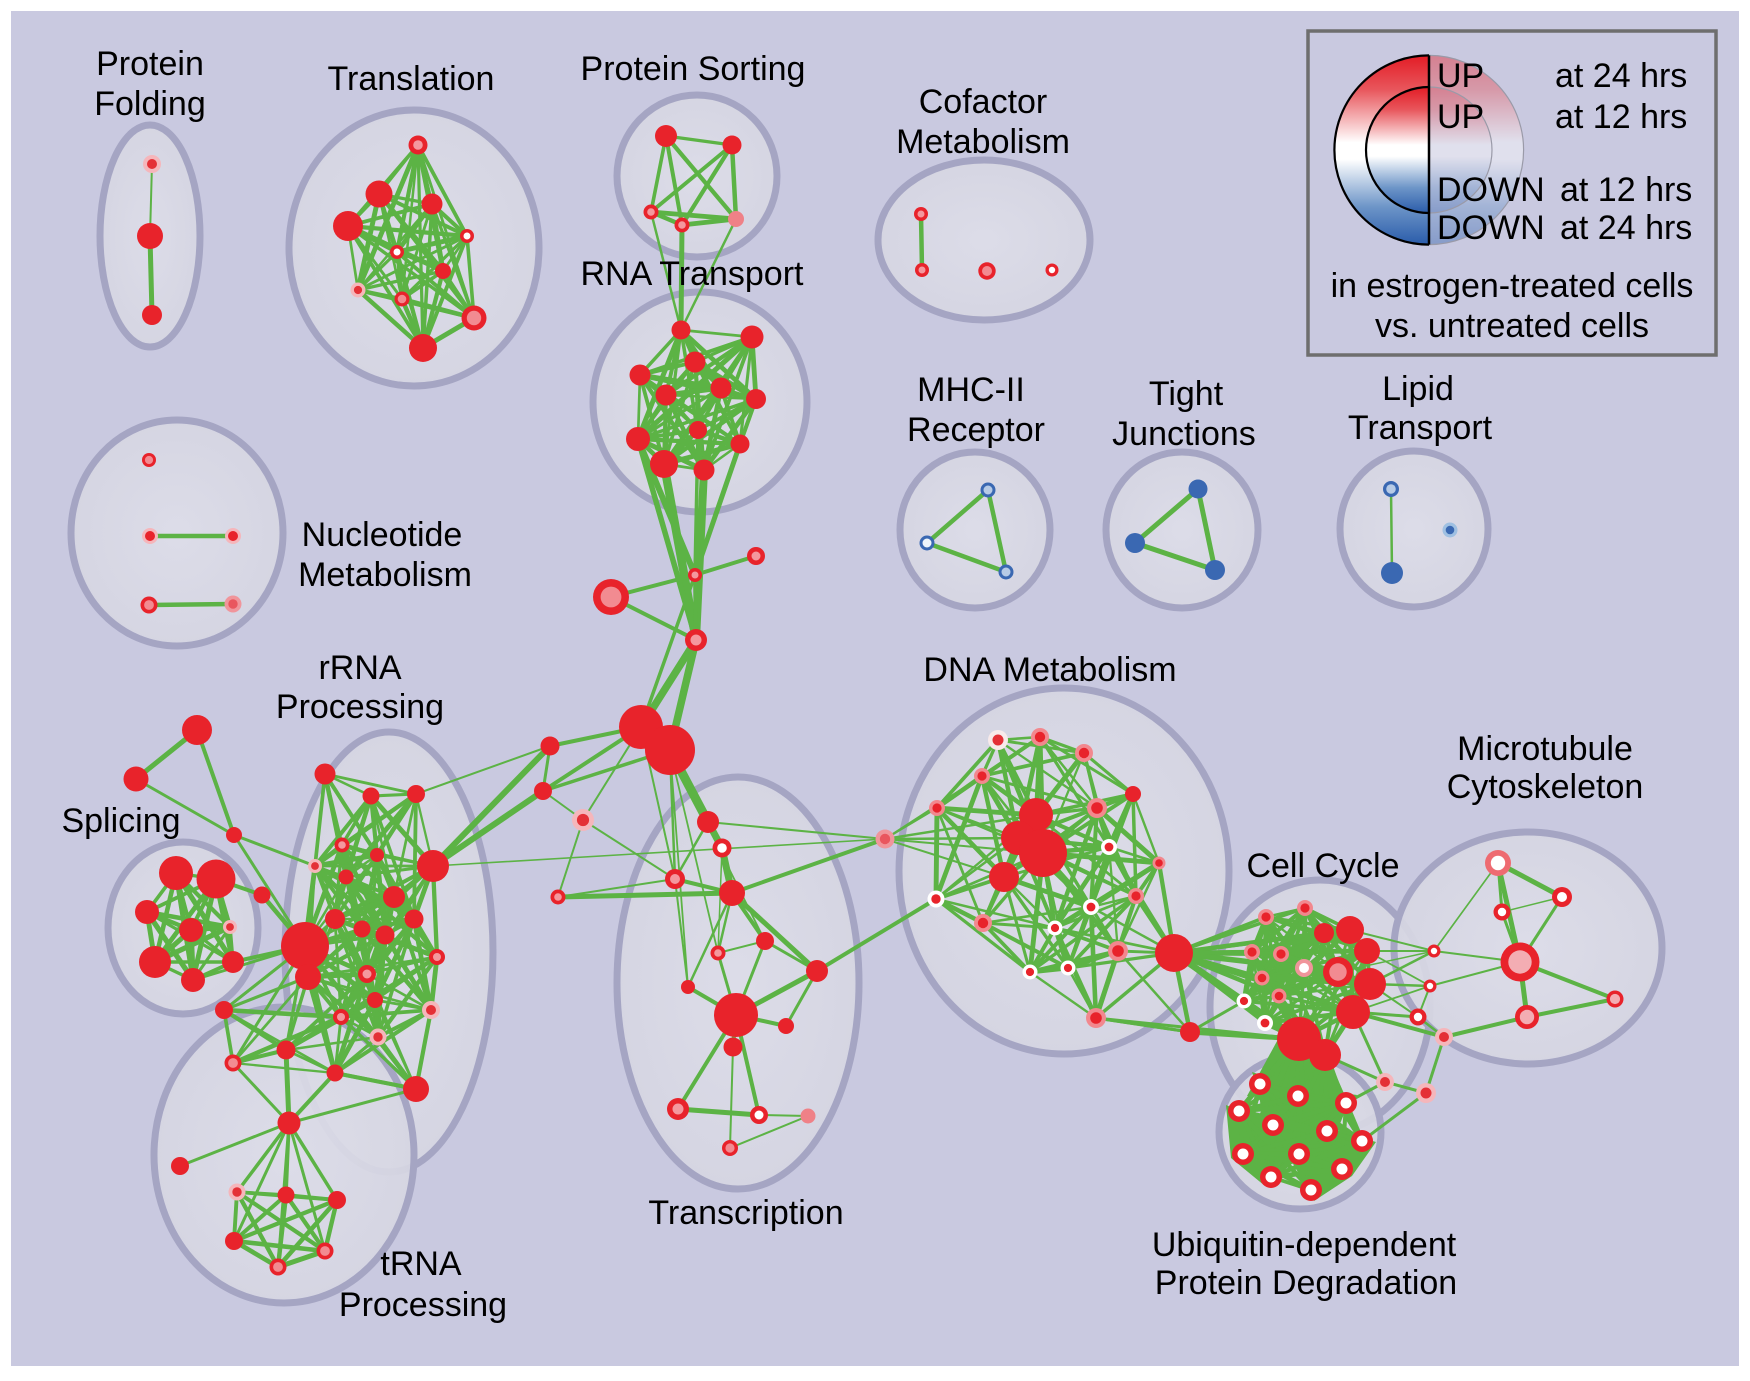 Image resolution: width=1750 pixels, height=1381 pixels. Describe the element at coordinates (1420, 428) in the screenshot. I see `svg-text: Transport` at that location.